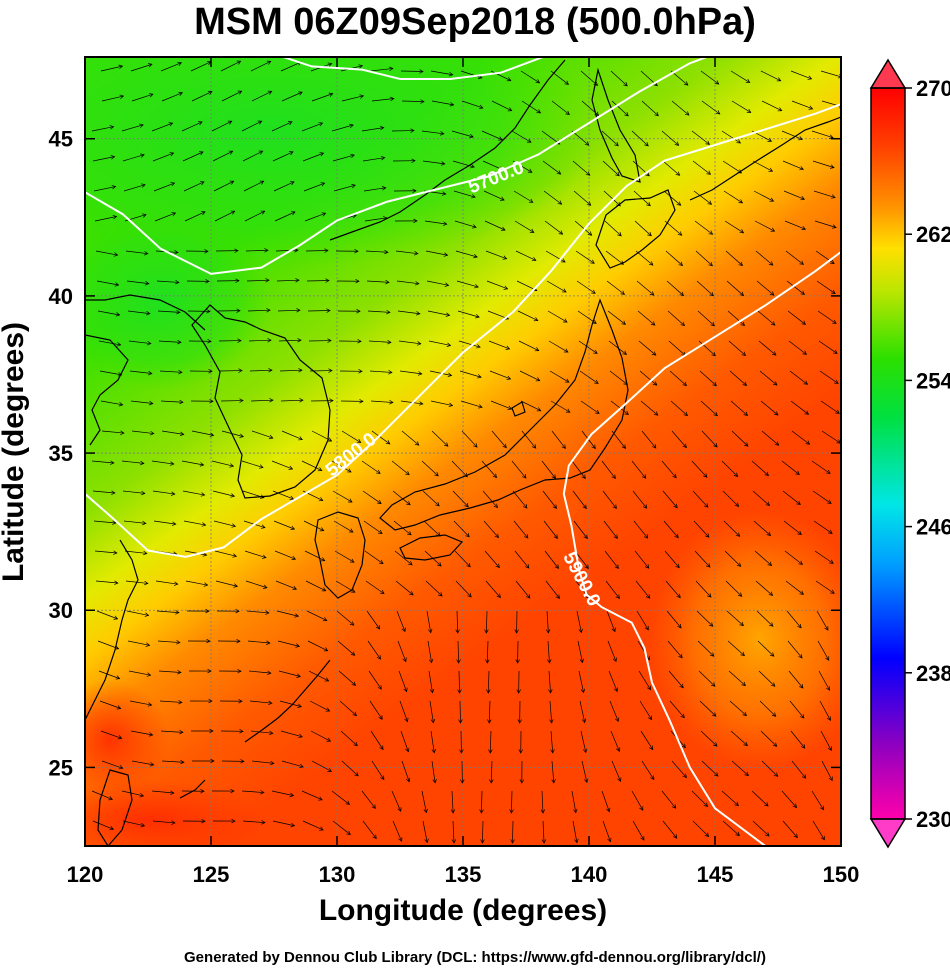 The width and height of the screenshot is (950, 970). Describe the element at coordinates (61, 296) in the screenshot. I see `y-tick-label: 40` at that location.